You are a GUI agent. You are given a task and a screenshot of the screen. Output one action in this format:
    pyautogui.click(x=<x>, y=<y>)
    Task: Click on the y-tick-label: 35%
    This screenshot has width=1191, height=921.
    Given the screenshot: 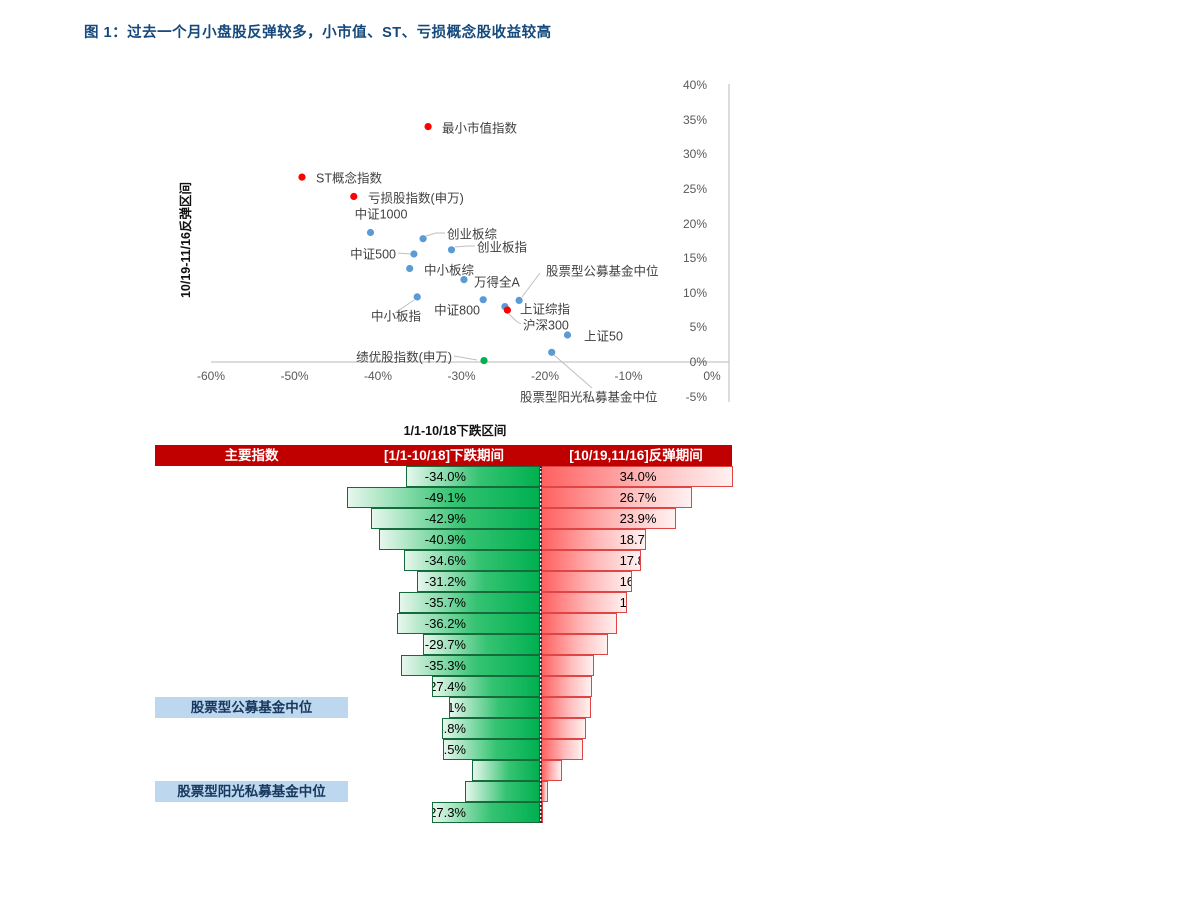 What is the action you would take?
    pyautogui.click(x=694, y=119)
    